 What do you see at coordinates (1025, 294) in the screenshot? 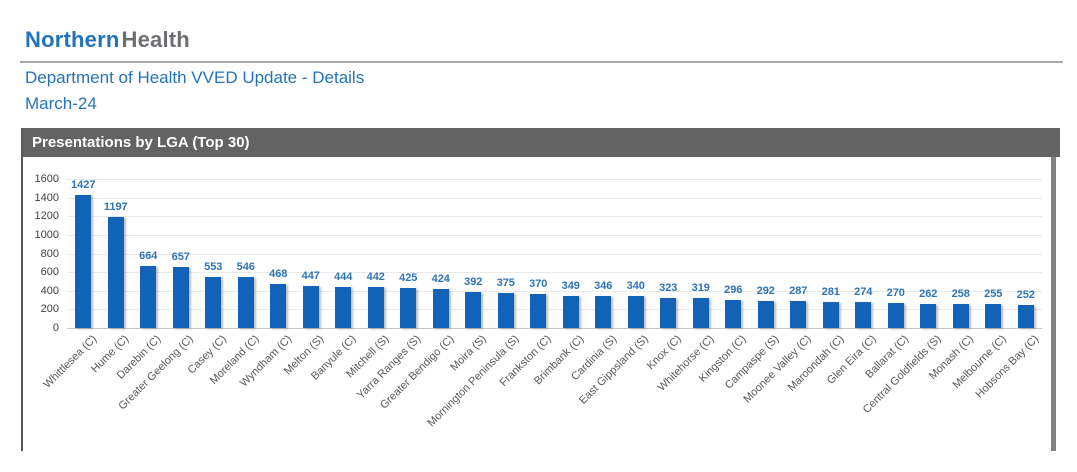
I see `bar-value-label: 252` at bounding box center [1025, 294].